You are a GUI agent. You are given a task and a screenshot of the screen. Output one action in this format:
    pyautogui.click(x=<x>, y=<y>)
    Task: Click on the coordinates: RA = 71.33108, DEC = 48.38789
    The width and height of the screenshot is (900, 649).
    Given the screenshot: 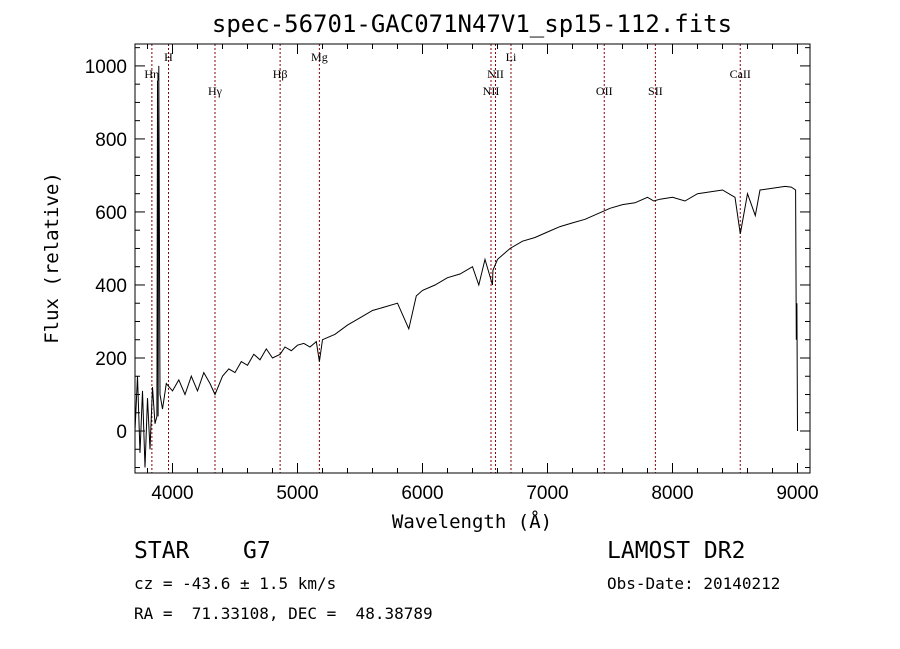 What is the action you would take?
    pyautogui.click(x=283, y=613)
    